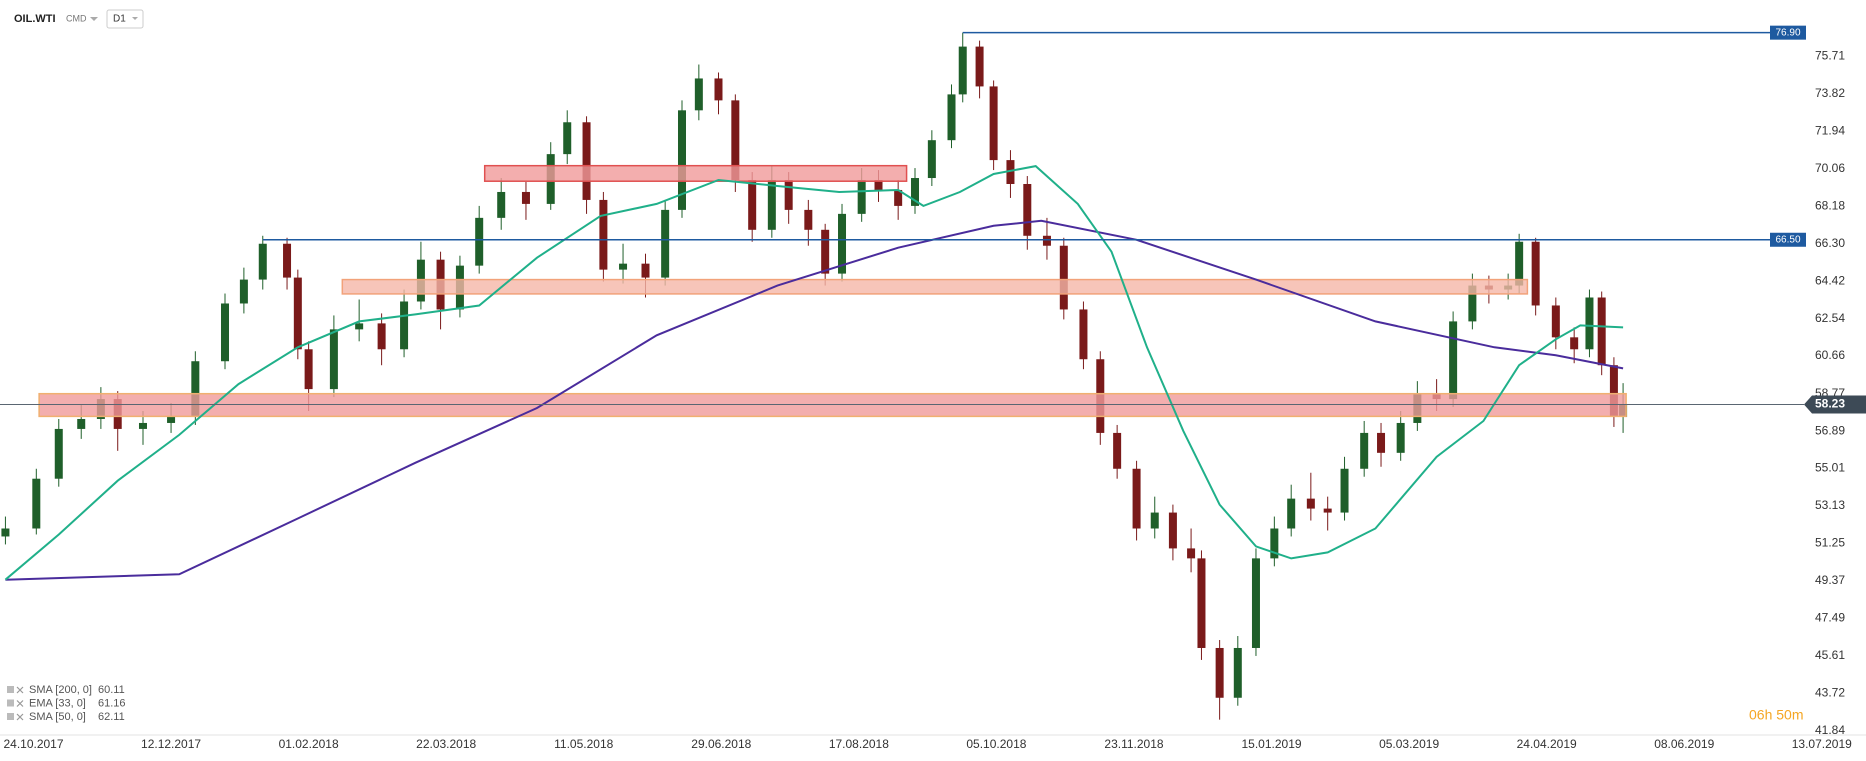  Describe the element at coordinates (1830, 693) in the screenshot. I see `y-tick-label: 43.72` at that location.